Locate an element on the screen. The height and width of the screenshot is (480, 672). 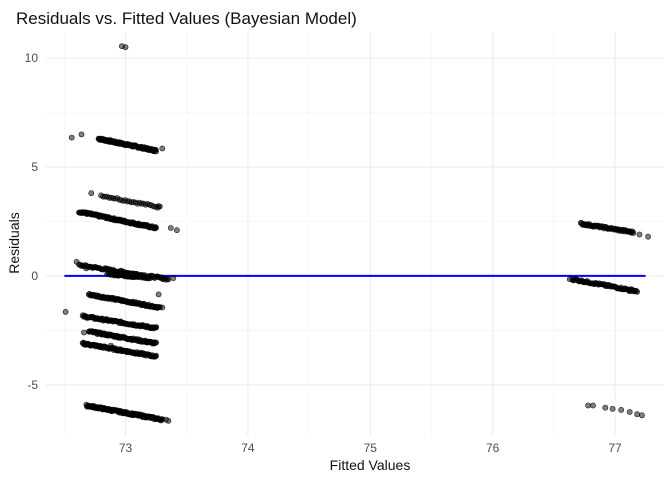
y-axis-label: Residuals is located at coordinates (14, 242).